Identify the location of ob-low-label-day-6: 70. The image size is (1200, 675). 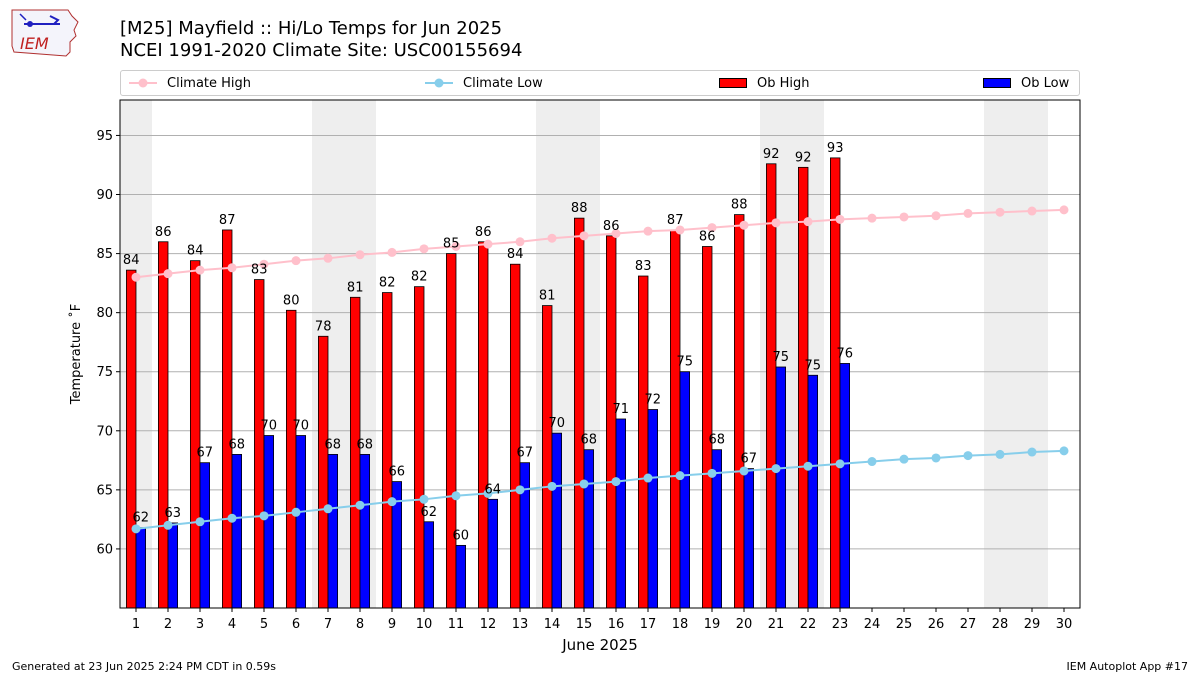
(301, 426).